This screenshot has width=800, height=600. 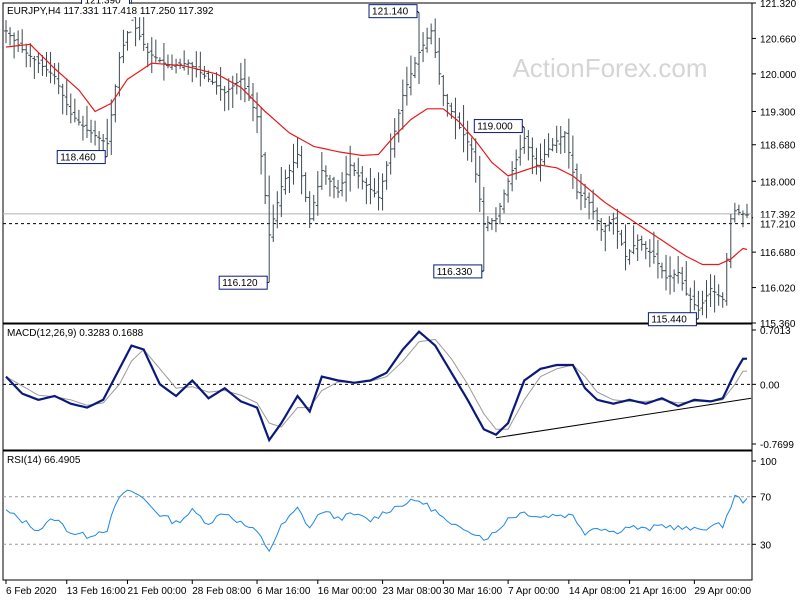 I want to click on time-tick-label: 7 Apr 00:00, so click(x=534, y=591).